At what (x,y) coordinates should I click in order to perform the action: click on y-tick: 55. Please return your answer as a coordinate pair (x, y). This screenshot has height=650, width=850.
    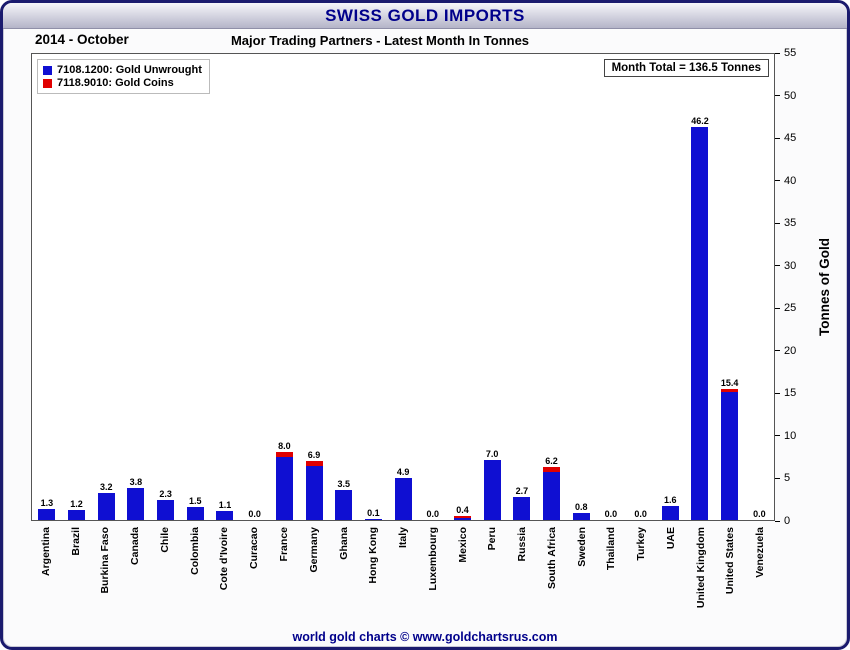
    Looking at the image, I should click on (785, 53).